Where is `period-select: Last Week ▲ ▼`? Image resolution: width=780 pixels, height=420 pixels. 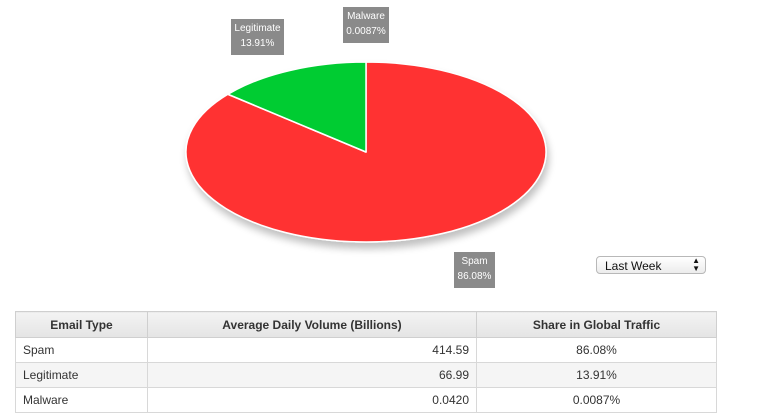
period-select: Last Week ▲ ▼ is located at coordinates (651, 265).